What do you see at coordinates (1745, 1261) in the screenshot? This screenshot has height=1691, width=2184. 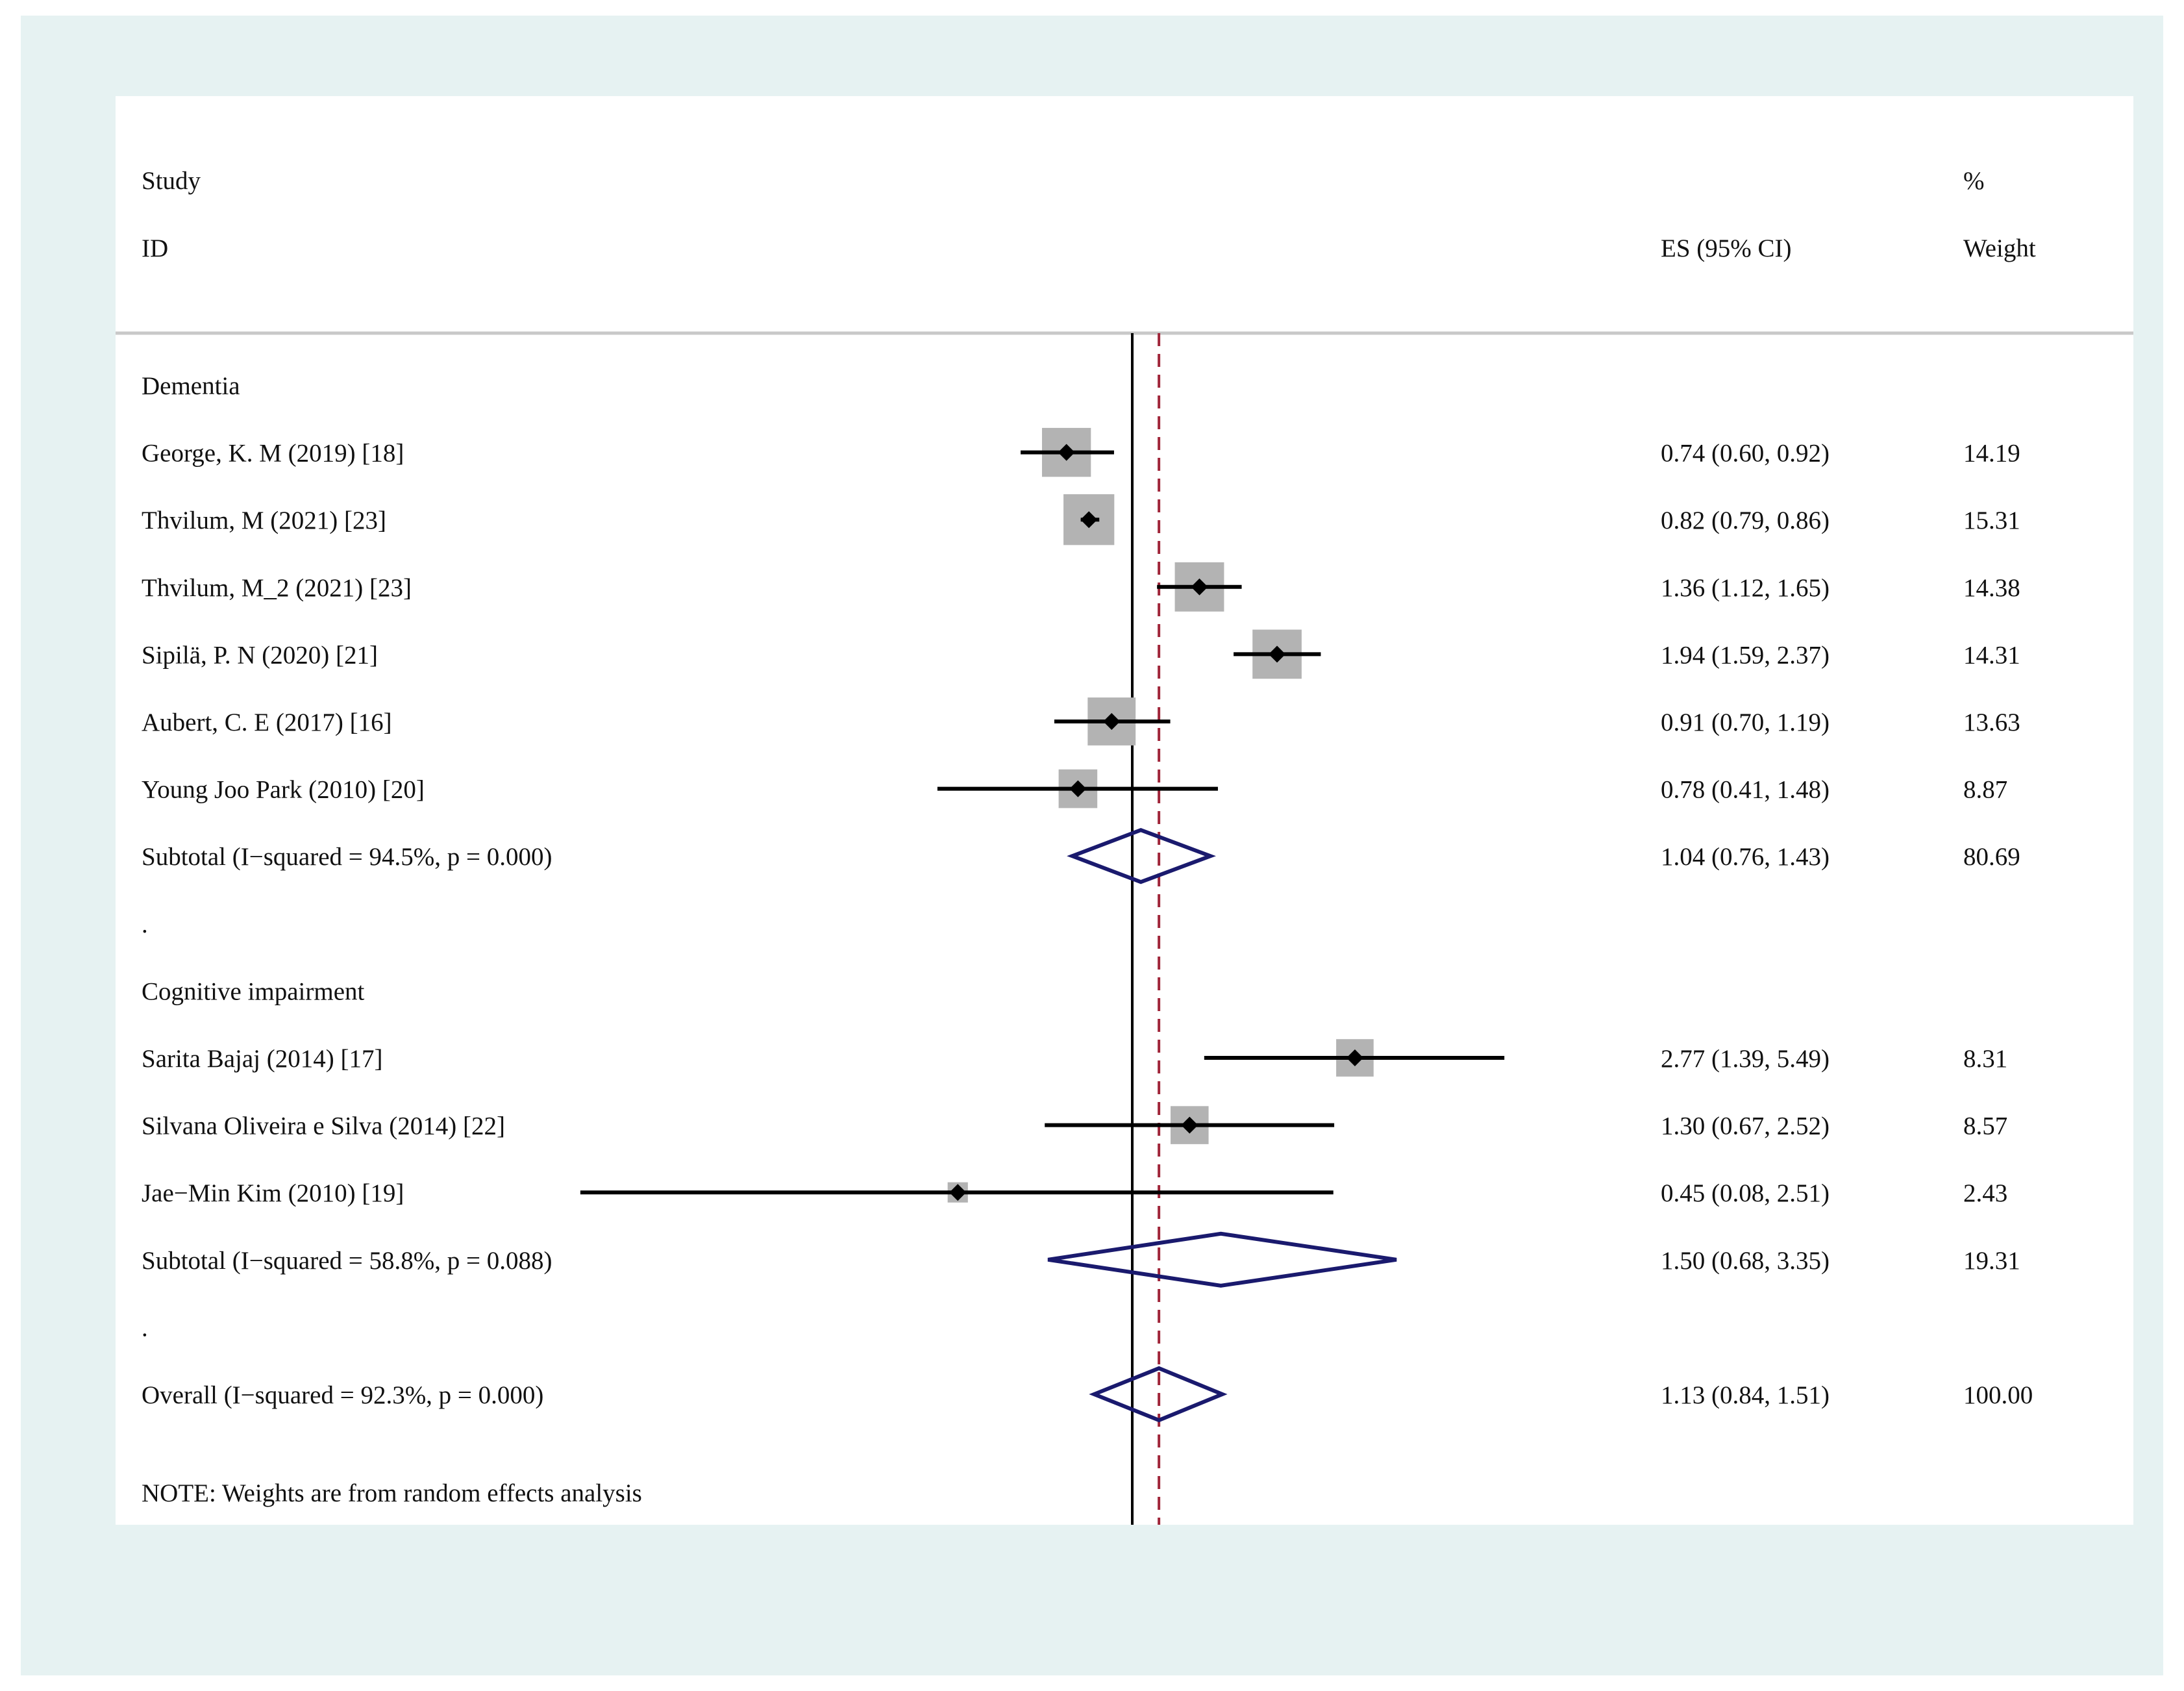 I see `row-13-es-text: 1.50 (0.68, 3.35)` at bounding box center [1745, 1261].